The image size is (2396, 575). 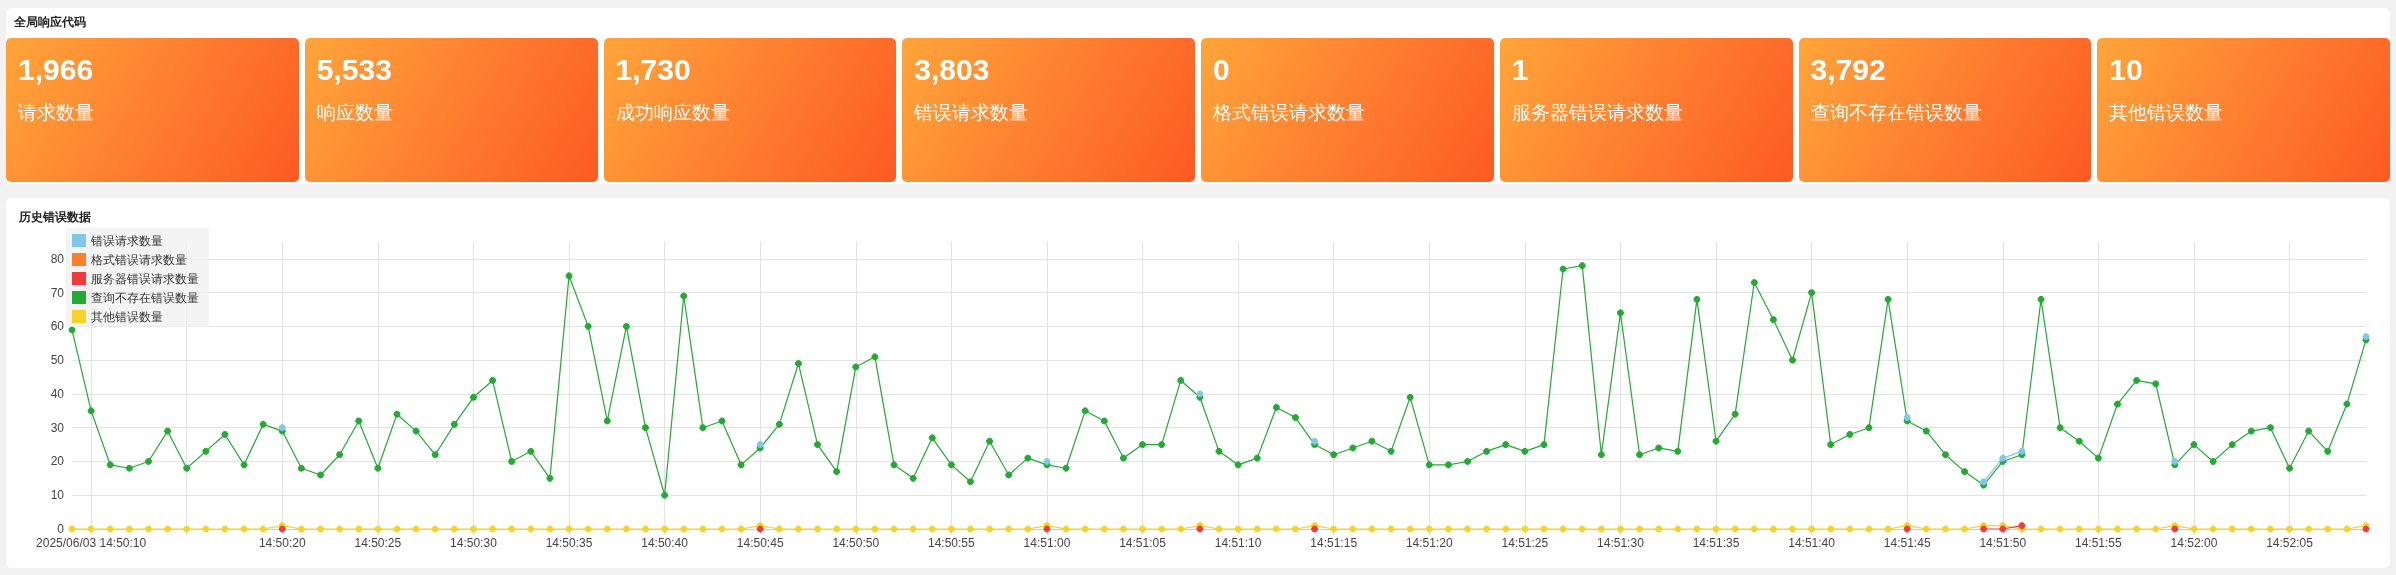 I want to click on x-tick-label: 14:51:45, so click(x=1907, y=543).